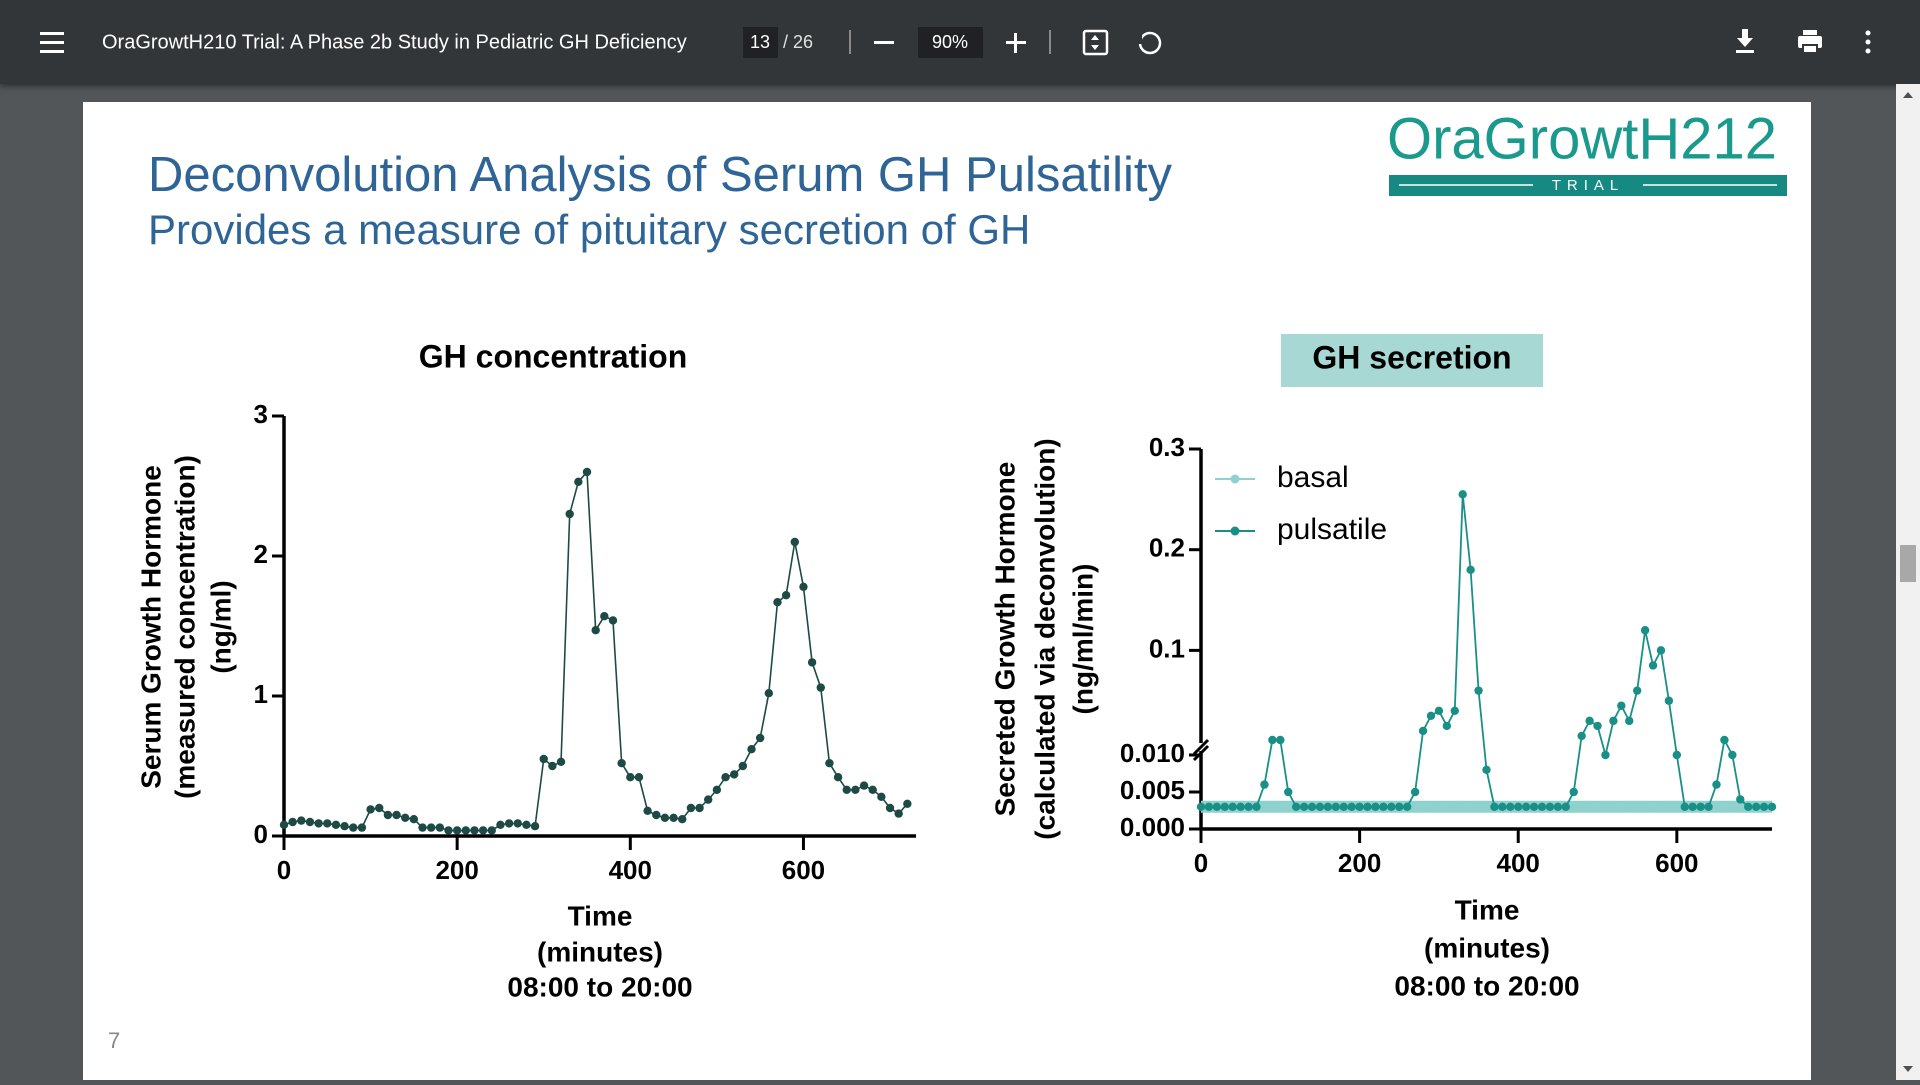 Image resolution: width=1920 pixels, height=1085 pixels. What do you see at coordinates (600, 951) in the screenshot?
I see `x-axis-label: (minutes)` at bounding box center [600, 951].